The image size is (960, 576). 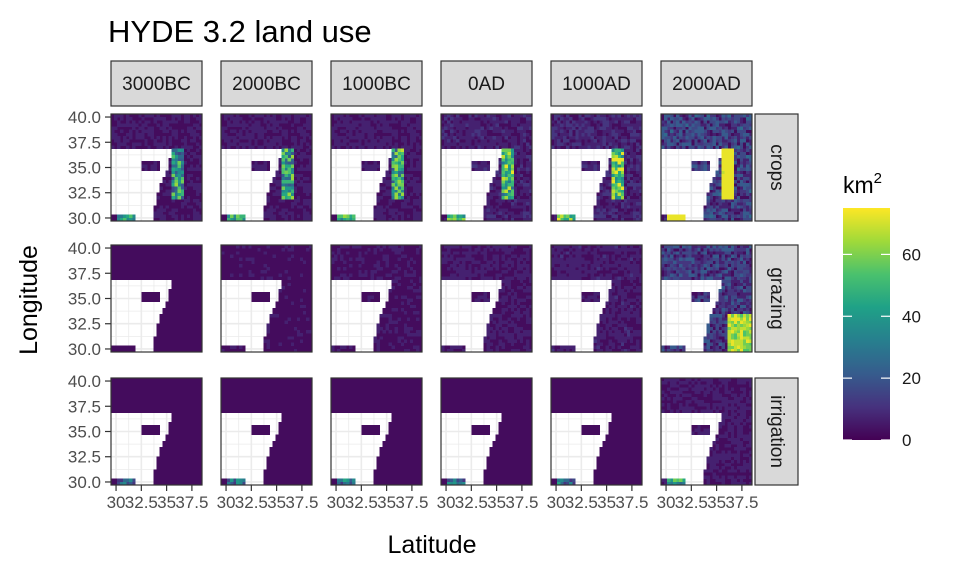 I want to click on x-tick-label: 30, so click(x=556, y=502).